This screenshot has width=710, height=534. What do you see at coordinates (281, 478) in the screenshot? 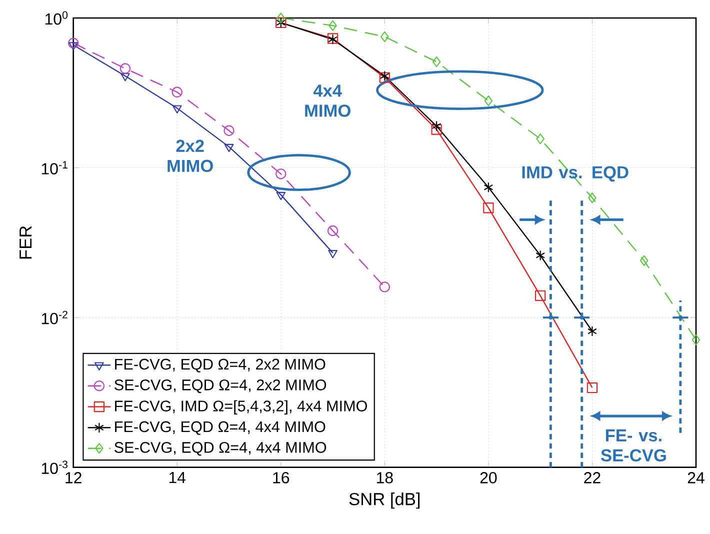
I see `x-tick-label: 16` at bounding box center [281, 478].